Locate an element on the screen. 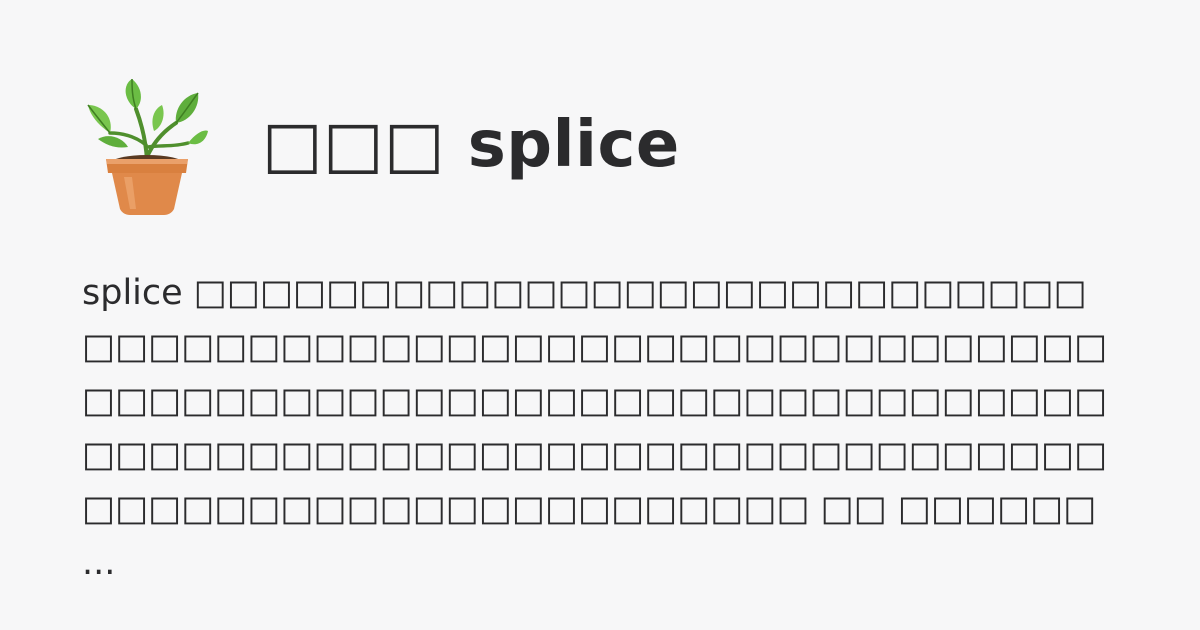 The image size is (1200, 630). potted-plant-icon is located at coordinates (147, 146).